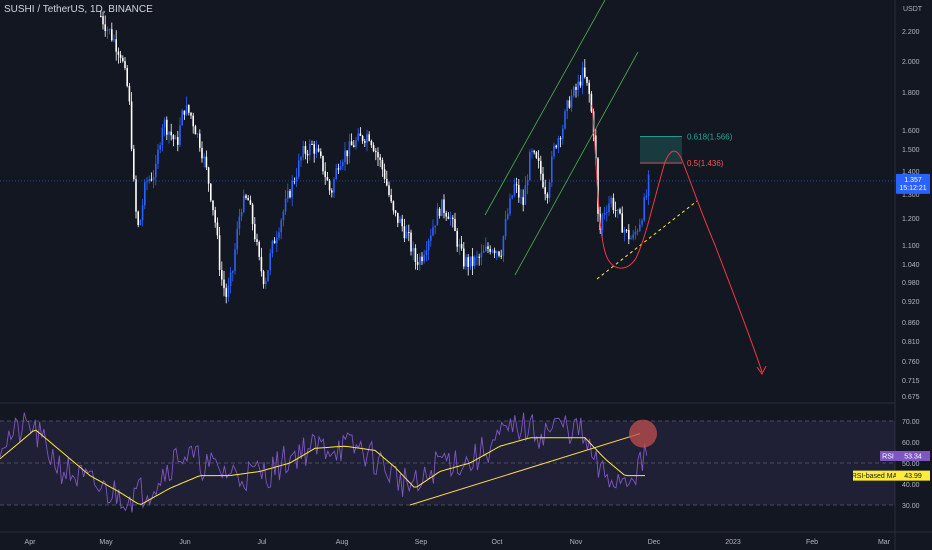  I want to click on fib-0618-label: 0.618(1.566), so click(710, 136).